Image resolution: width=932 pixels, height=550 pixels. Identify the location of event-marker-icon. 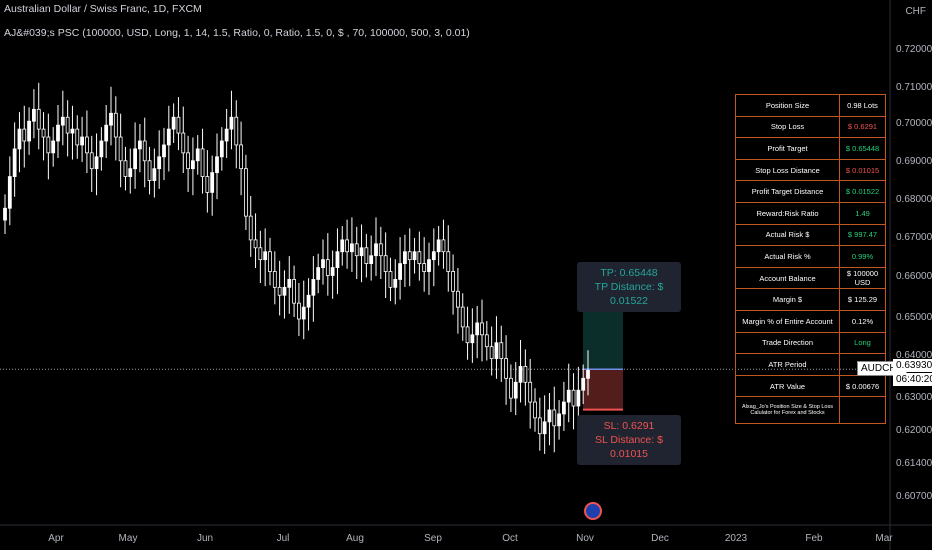
(593, 511).